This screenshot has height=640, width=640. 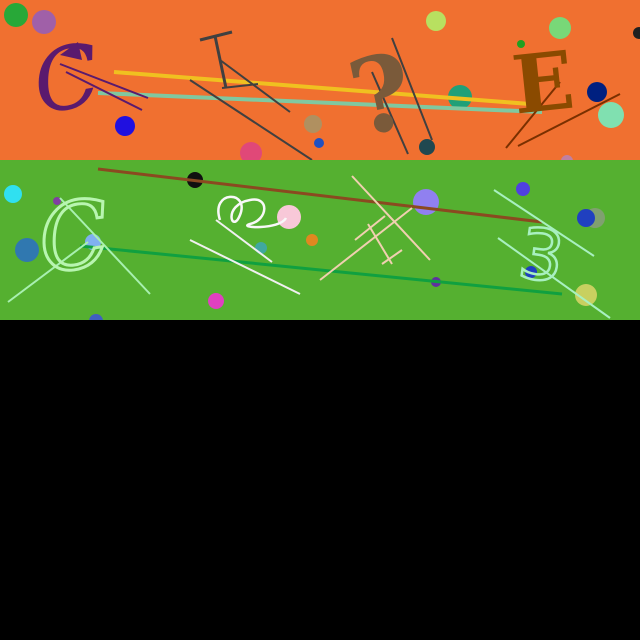 What do you see at coordinates (252, 212) in the screenshot?
I see `squiggle-mark` at bounding box center [252, 212].